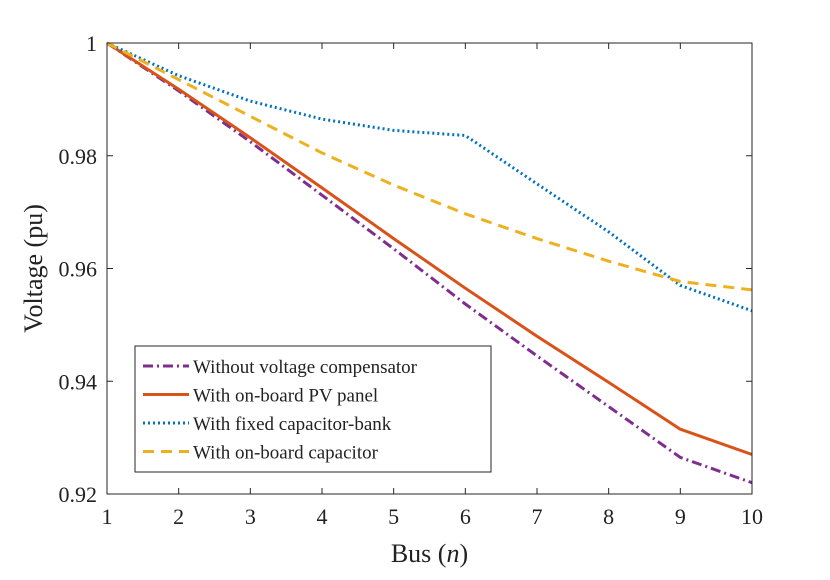 The image size is (830, 580). Describe the element at coordinates (322, 516) in the screenshot. I see `x-tick-label: 4` at that location.